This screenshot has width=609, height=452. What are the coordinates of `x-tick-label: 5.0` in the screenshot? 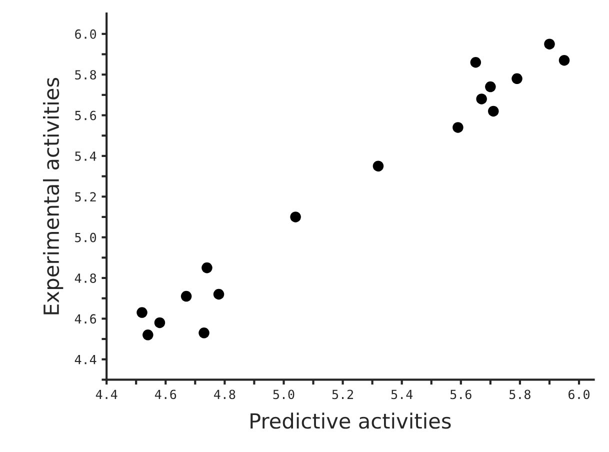 It's located at (283, 395).